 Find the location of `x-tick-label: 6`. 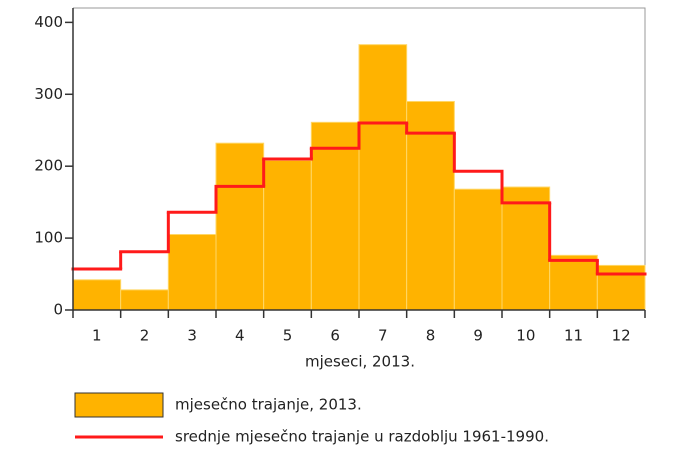

x-tick-label: 6 is located at coordinates (335, 336).